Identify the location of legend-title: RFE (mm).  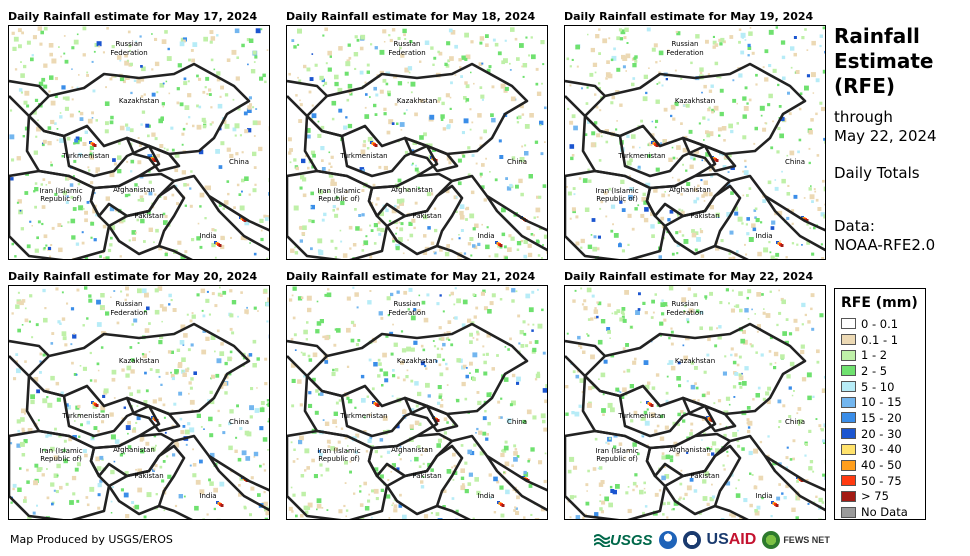
(879, 303).